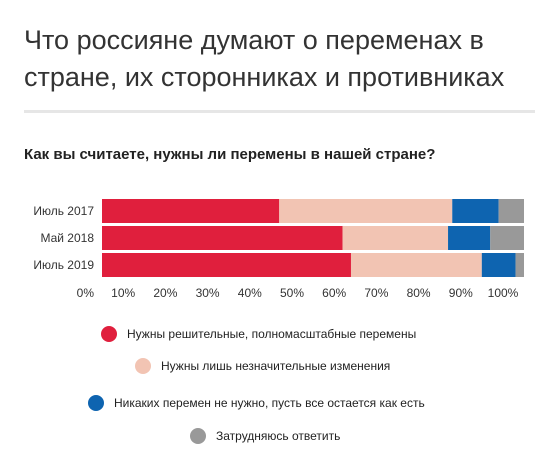 The image size is (559, 459). I want to click on x-tick-label: 10%, so click(123, 293).